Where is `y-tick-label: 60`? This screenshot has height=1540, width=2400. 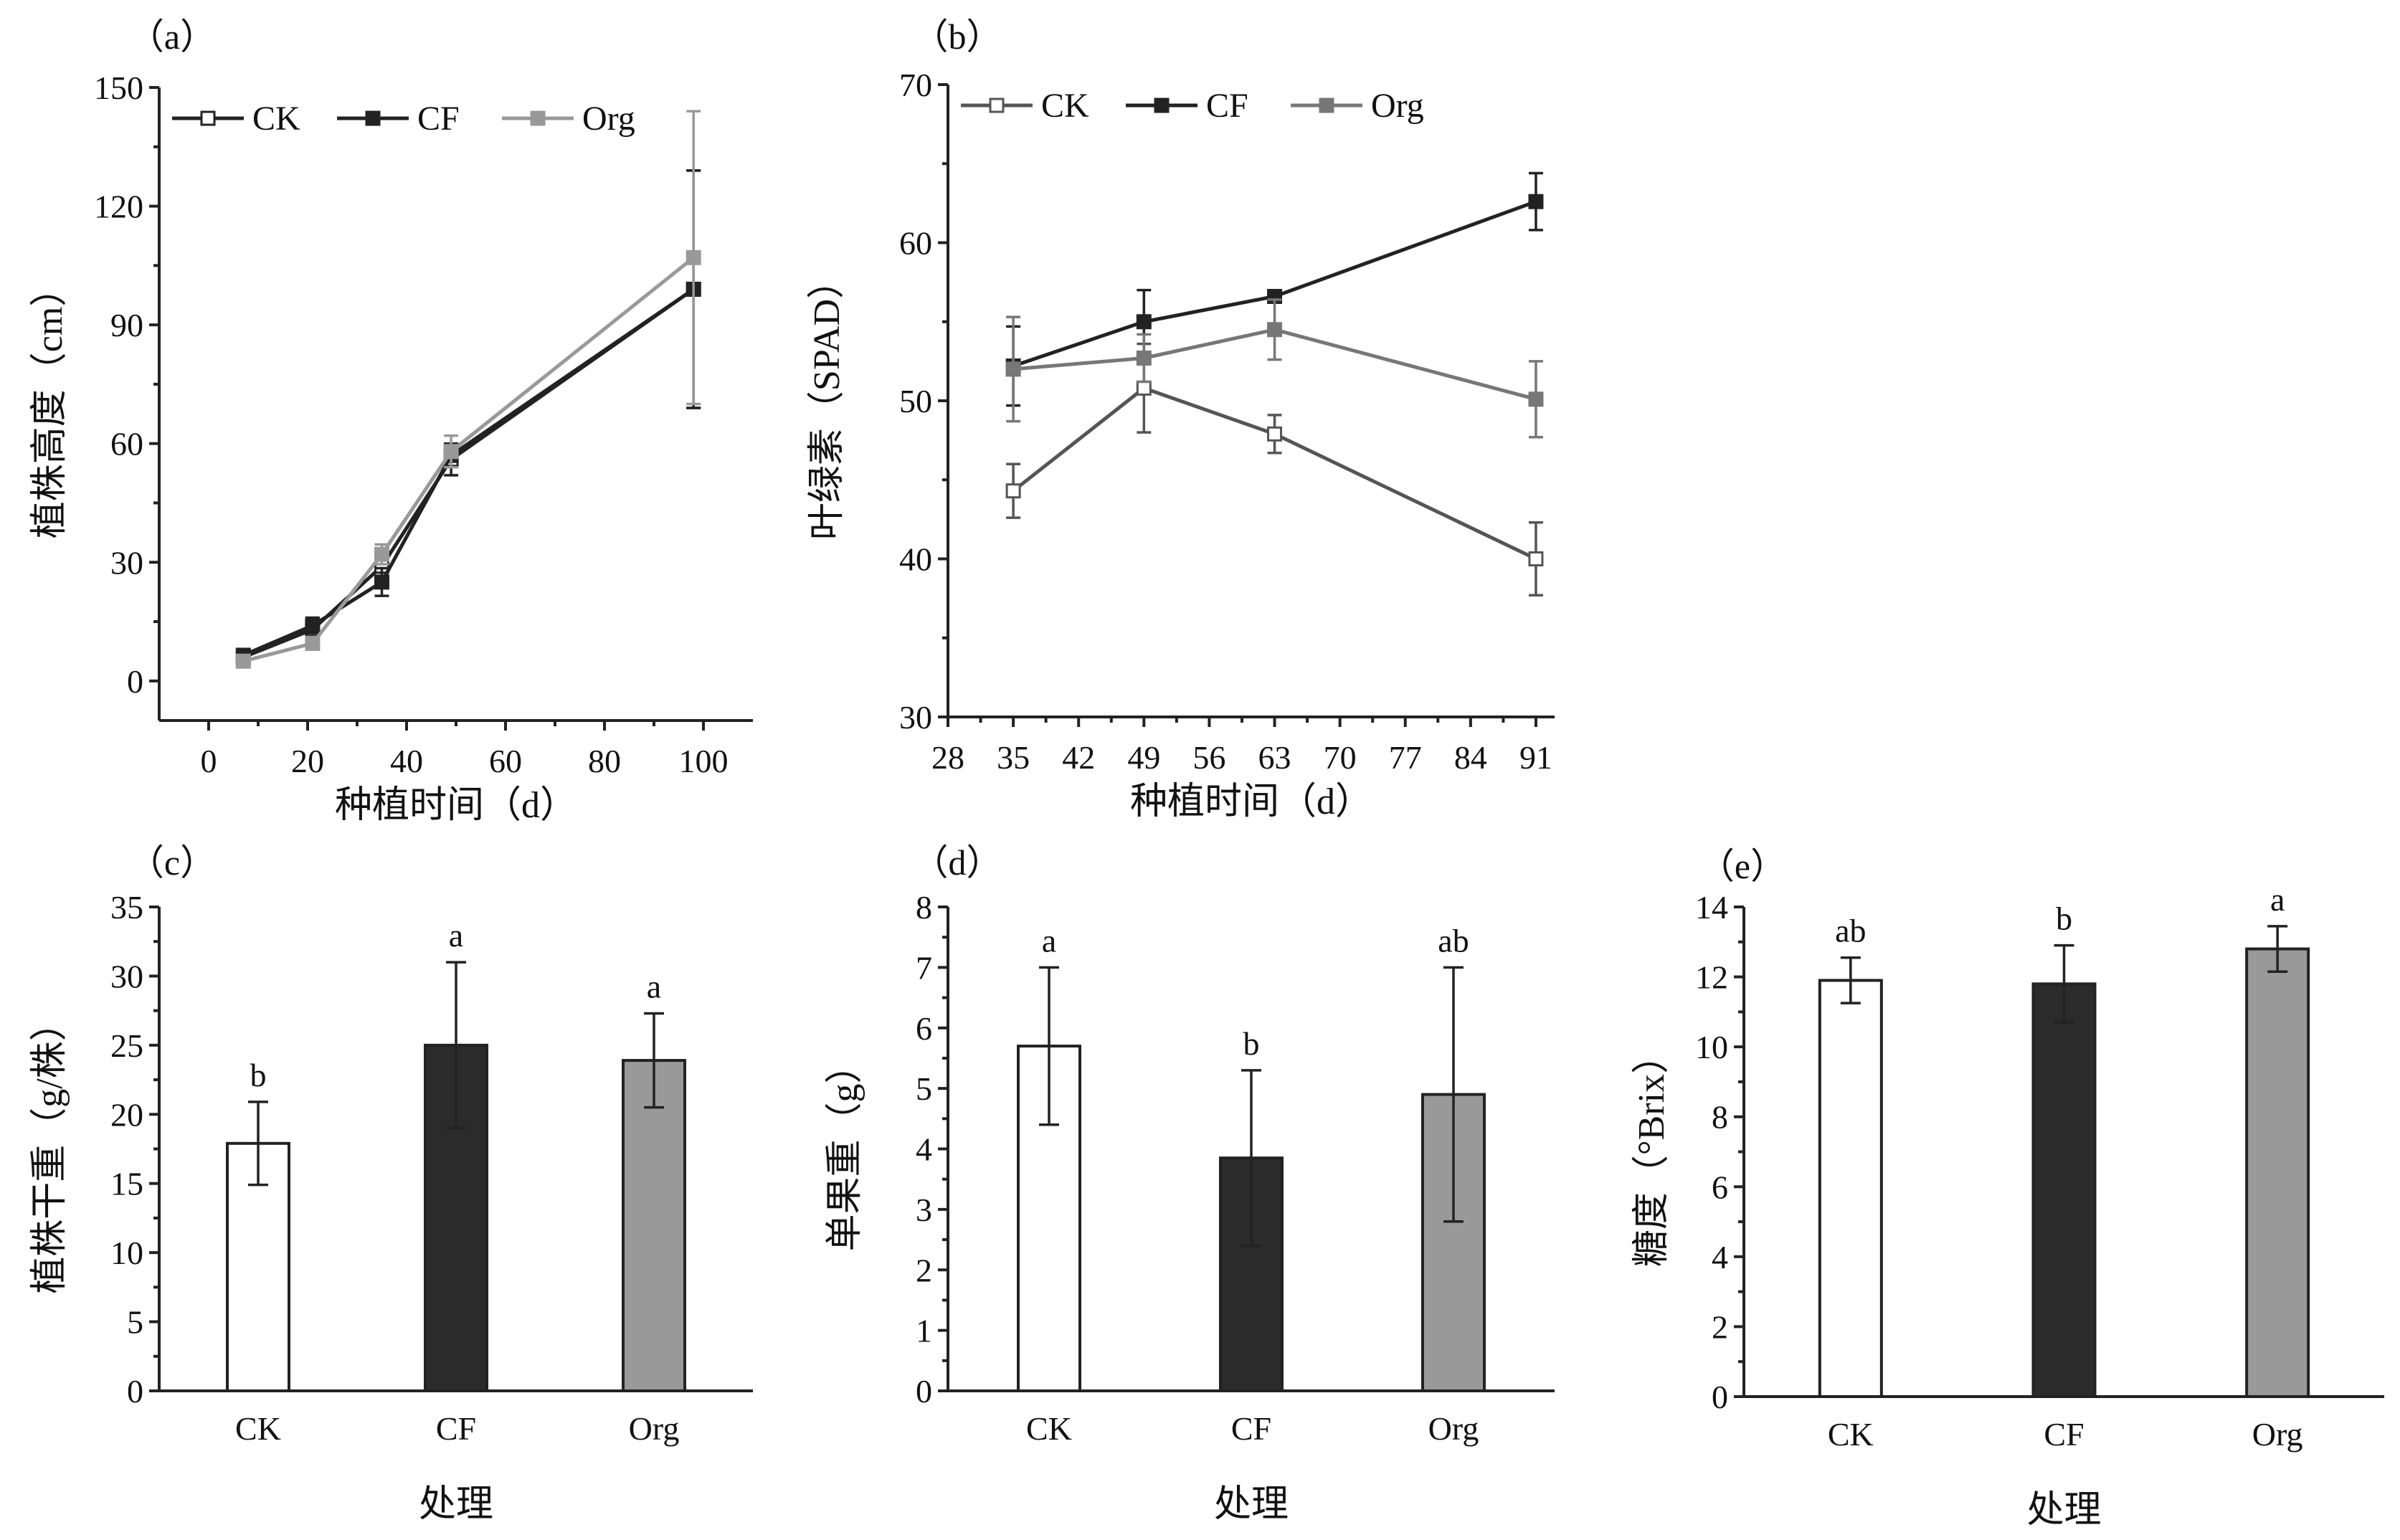 y-tick-label: 60 is located at coordinates (915, 243).